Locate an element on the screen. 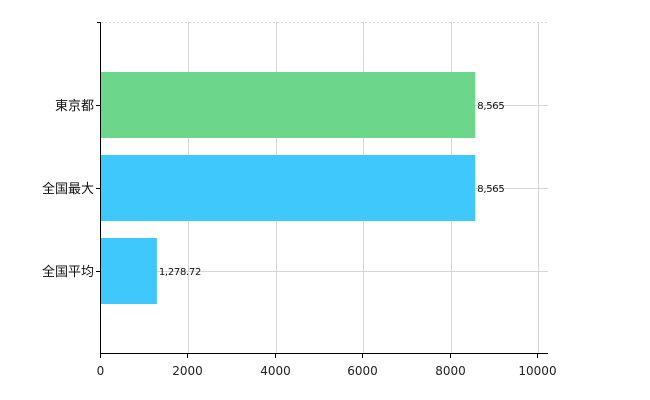 The width and height of the screenshot is (650, 400). data-label: 1,278.72 is located at coordinates (180, 272).